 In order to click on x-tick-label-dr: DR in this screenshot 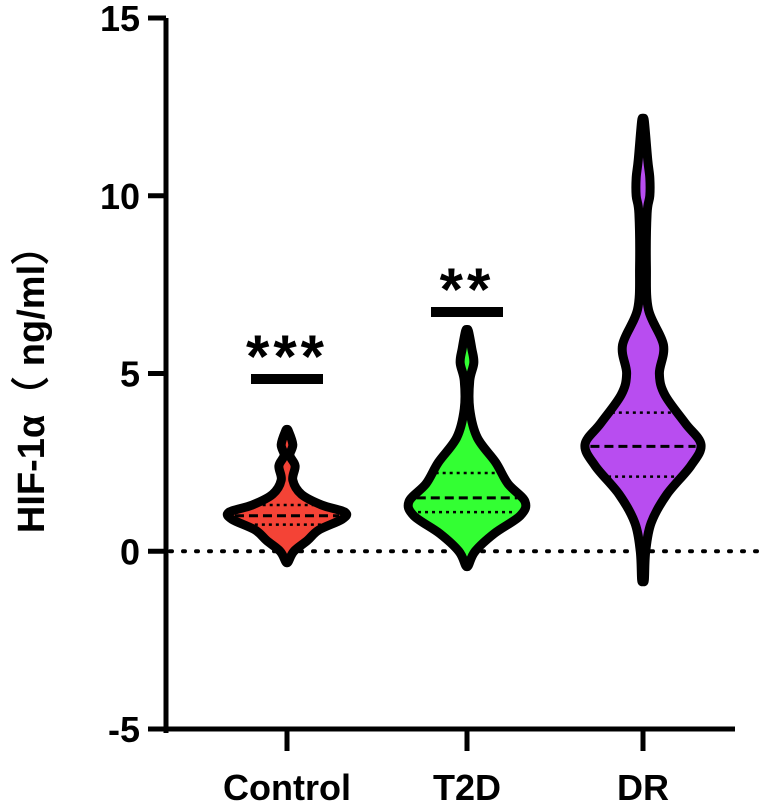, I will do `click(643, 787)`.